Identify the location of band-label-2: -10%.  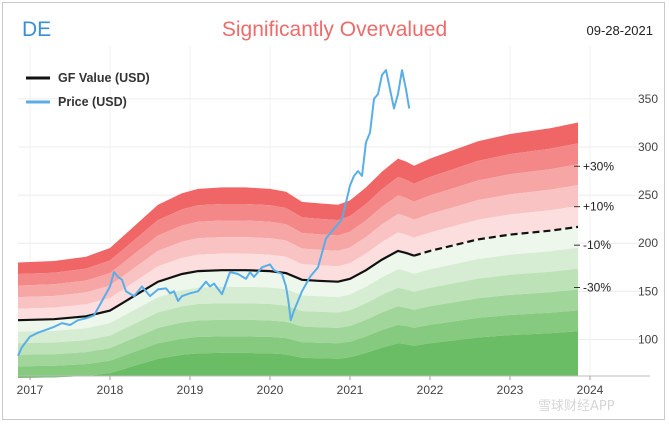
(597, 245).